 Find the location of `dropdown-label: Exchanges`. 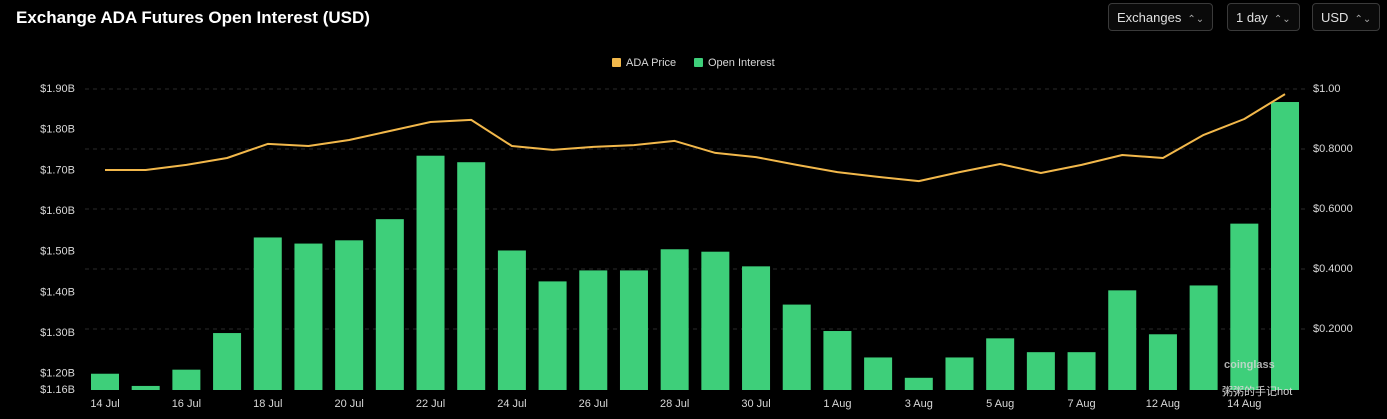

dropdown-label: Exchanges is located at coordinates (1149, 17).